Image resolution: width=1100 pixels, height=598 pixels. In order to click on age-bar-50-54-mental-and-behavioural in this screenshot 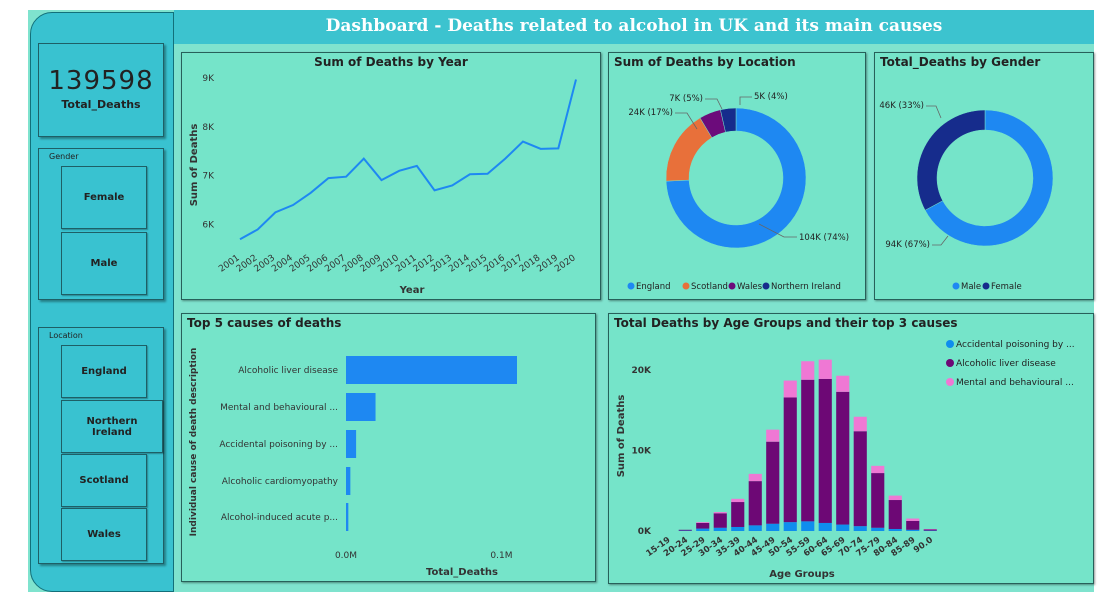, I will do `click(790, 389)`.